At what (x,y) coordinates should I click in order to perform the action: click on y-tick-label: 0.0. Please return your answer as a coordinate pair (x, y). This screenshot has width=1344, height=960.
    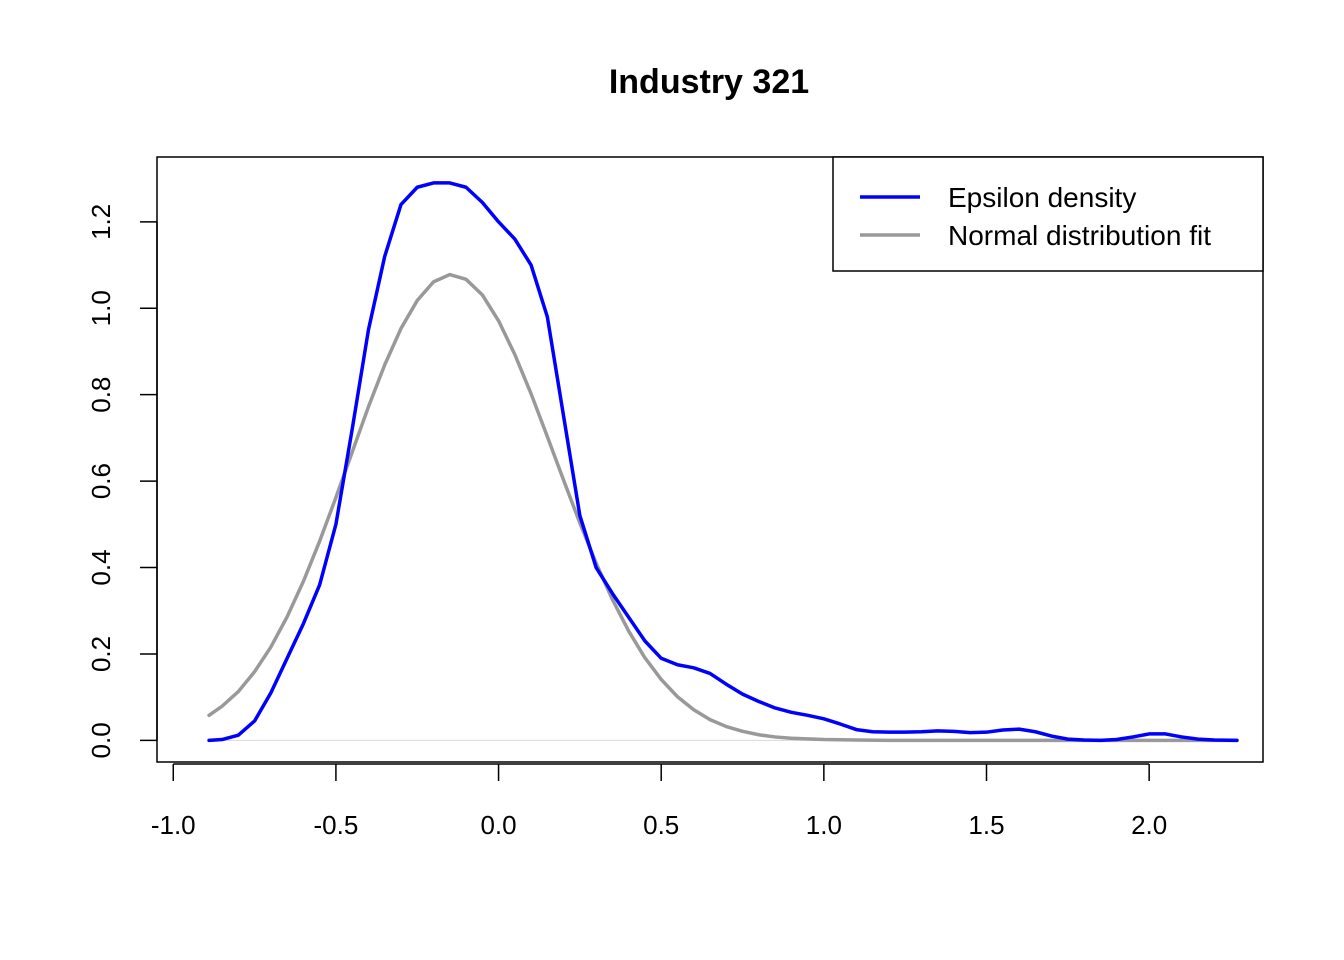
    Looking at the image, I should click on (101, 740).